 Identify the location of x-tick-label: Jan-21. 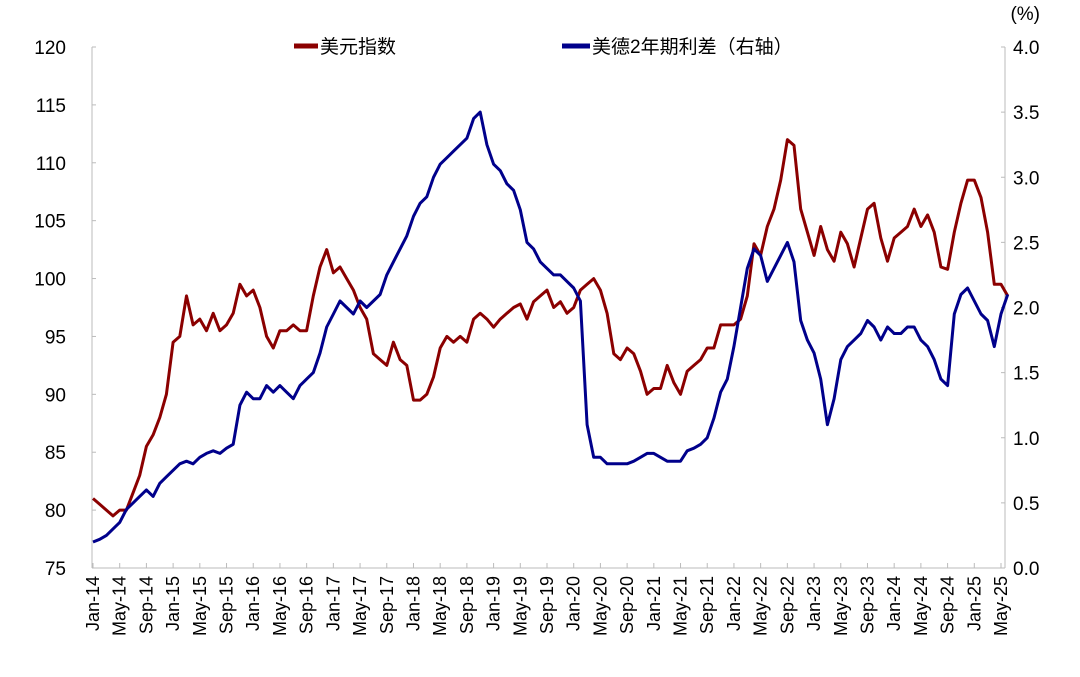
(654, 603).